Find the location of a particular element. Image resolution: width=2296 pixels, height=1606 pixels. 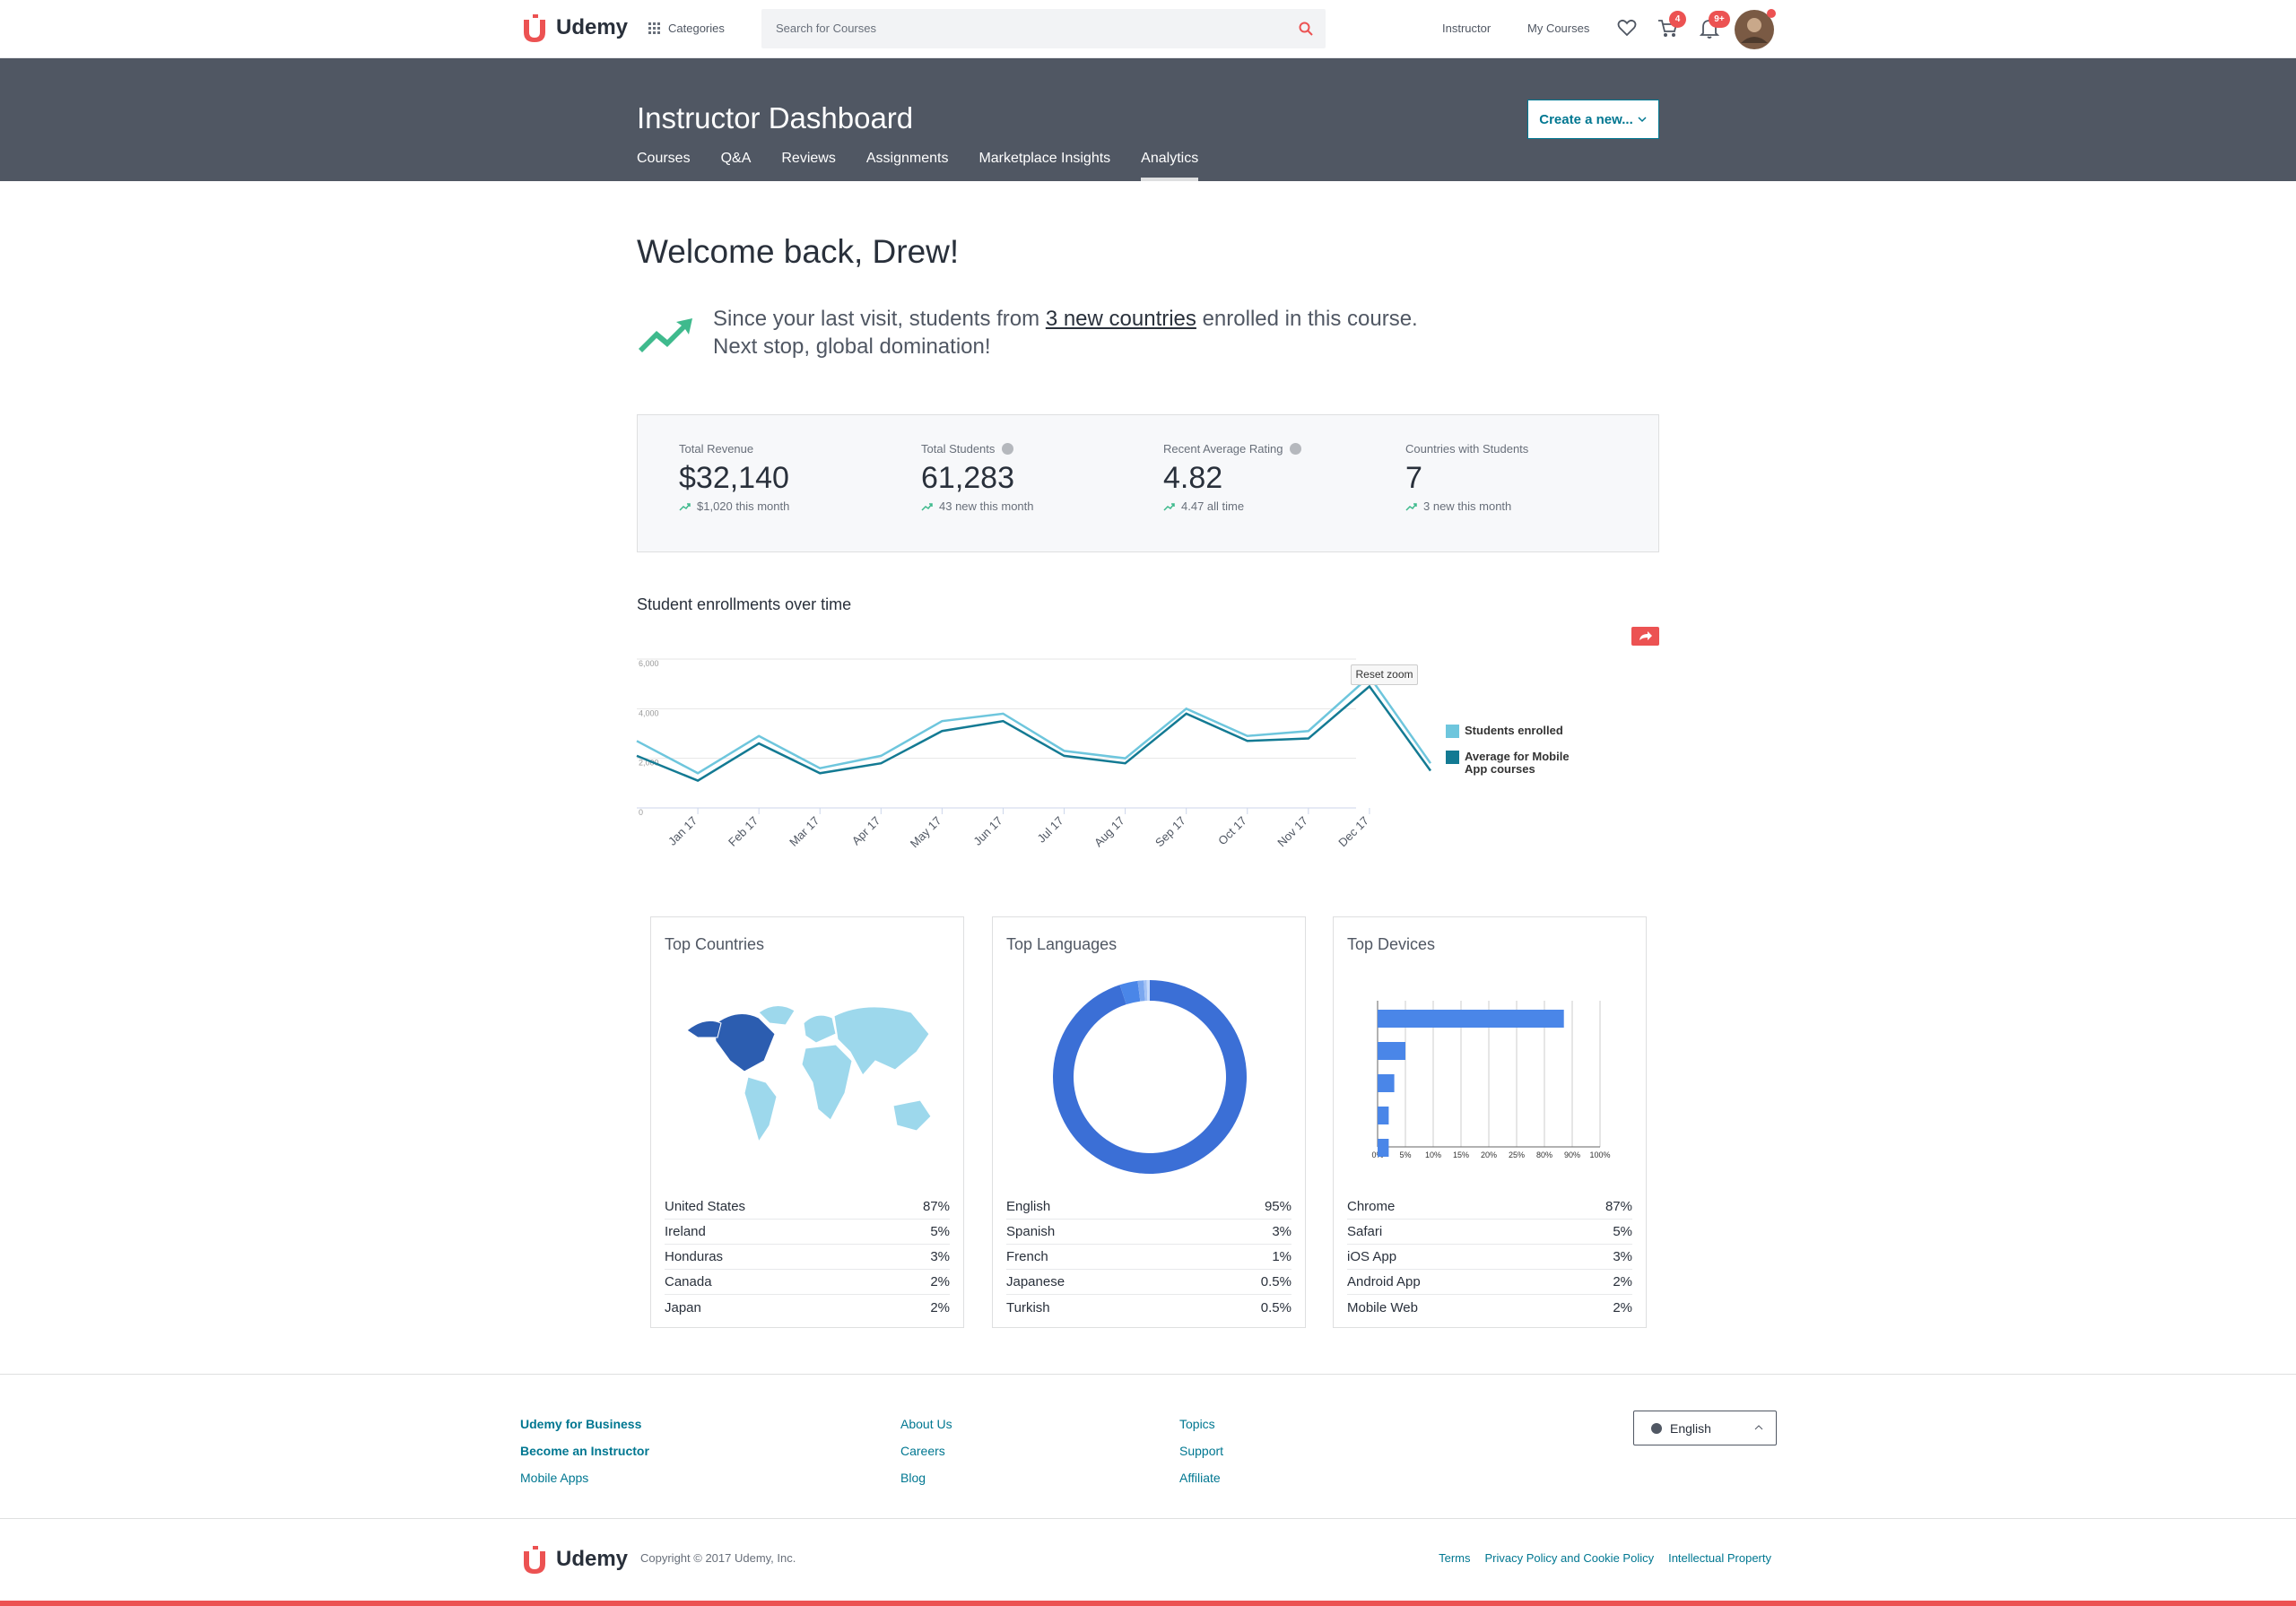

page-title: Instructor Dashboard is located at coordinates (775, 118).